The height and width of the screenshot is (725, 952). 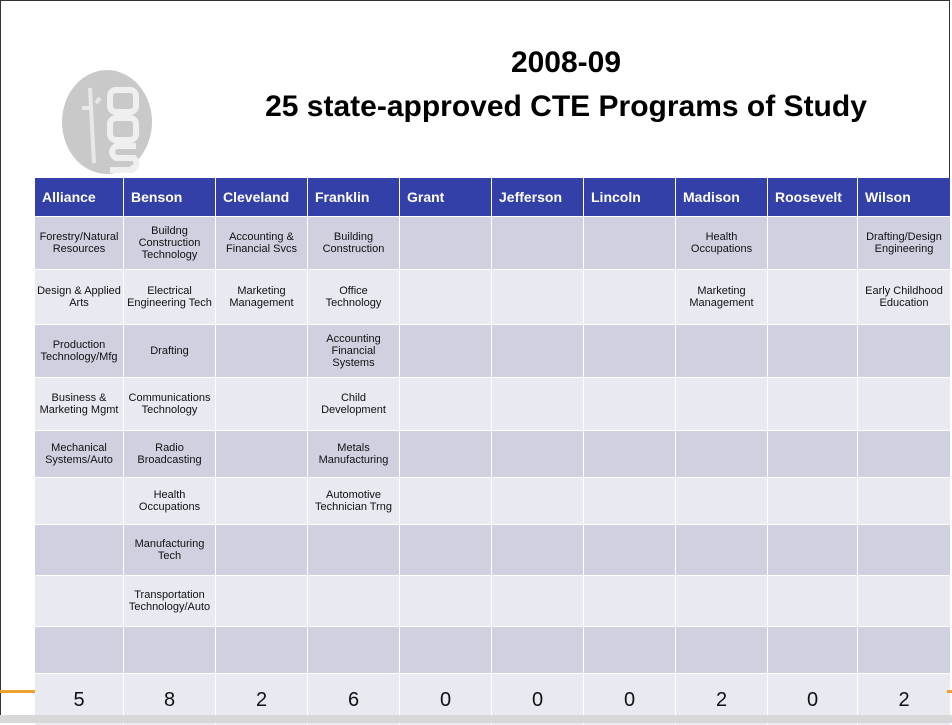 I want to click on title-line: 2008-09, so click(x=566, y=62).